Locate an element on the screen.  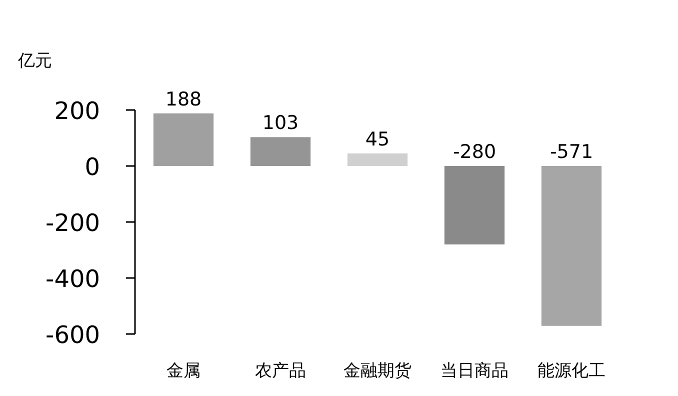
x-tick-label: 金属 is located at coordinates (183, 371).